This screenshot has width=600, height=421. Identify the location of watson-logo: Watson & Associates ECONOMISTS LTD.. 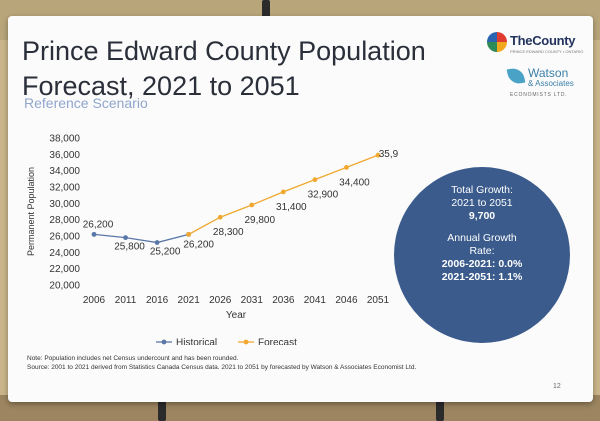
(542, 83).